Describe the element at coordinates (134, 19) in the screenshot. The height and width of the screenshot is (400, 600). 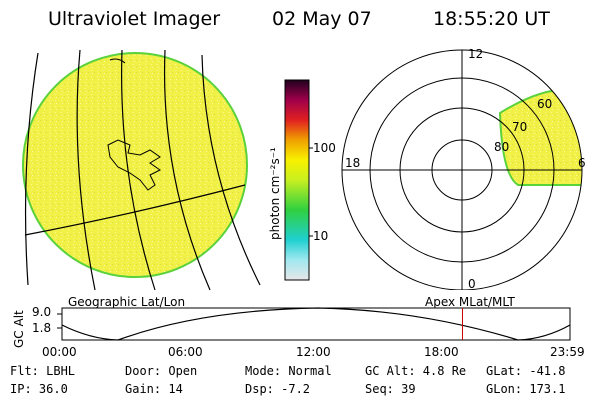
I see `instrument-title: Ultraviolet Imager` at that location.